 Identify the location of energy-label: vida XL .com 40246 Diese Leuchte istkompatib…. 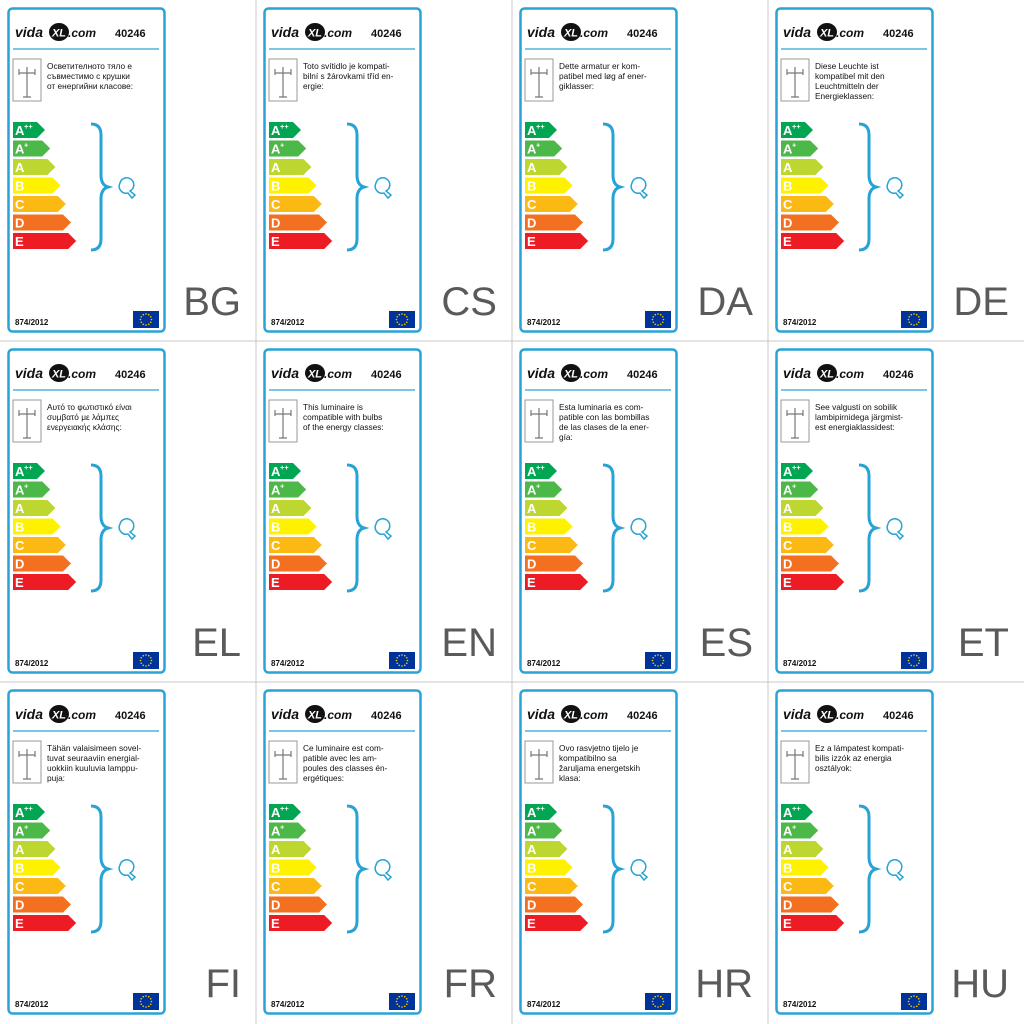
(854, 170).